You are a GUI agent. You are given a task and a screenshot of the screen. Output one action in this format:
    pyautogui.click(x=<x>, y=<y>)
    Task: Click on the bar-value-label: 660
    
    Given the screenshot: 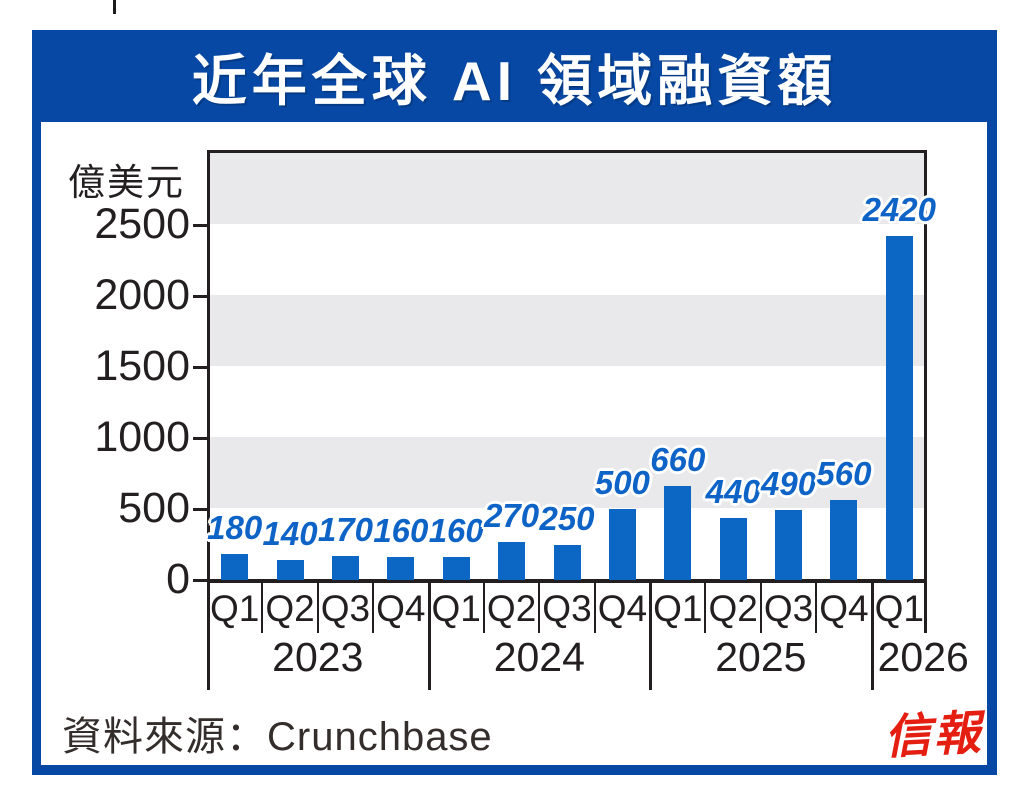 What is the action you would take?
    pyautogui.click(x=678, y=460)
    